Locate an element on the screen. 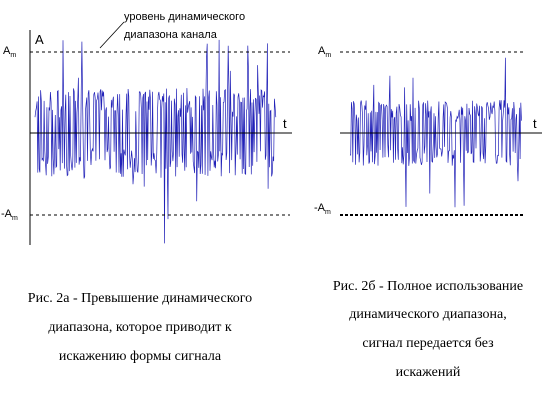 The image size is (551, 400). caption: диапазона, которое приводит к is located at coordinates (140, 327).